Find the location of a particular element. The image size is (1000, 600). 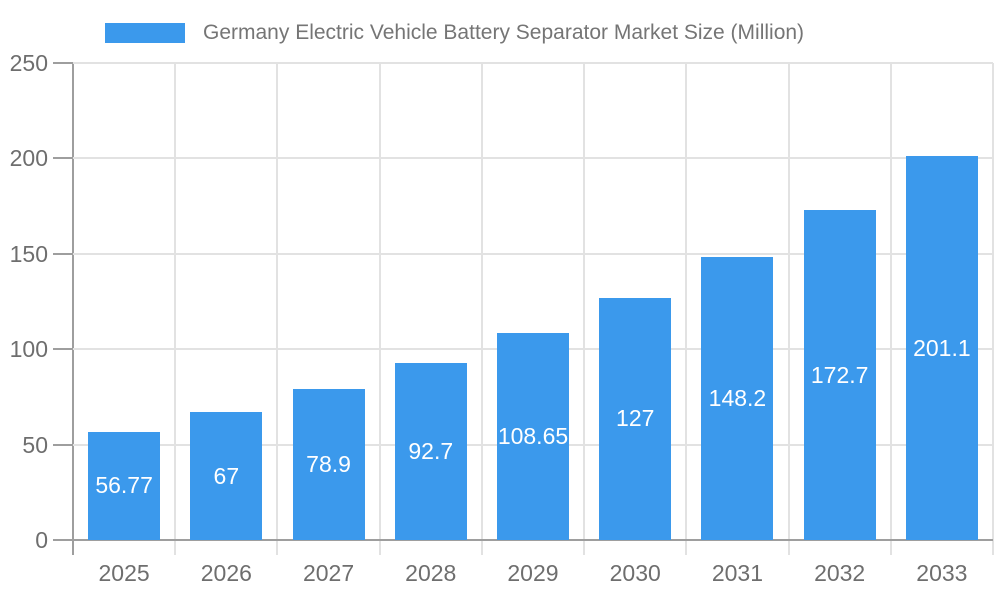

bar-value-label: 127 is located at coordinates (635, 418).